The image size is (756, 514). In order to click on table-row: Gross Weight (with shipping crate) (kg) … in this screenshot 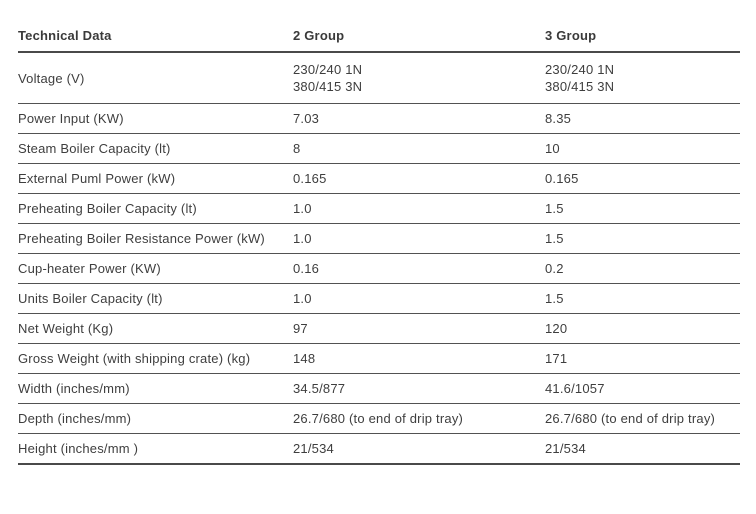, I will do `click(379, 358)`.